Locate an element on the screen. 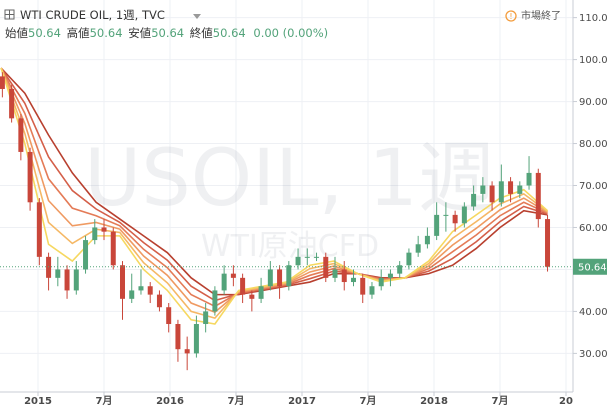  legend-label: 終値 is located at coordinates (201, 33).